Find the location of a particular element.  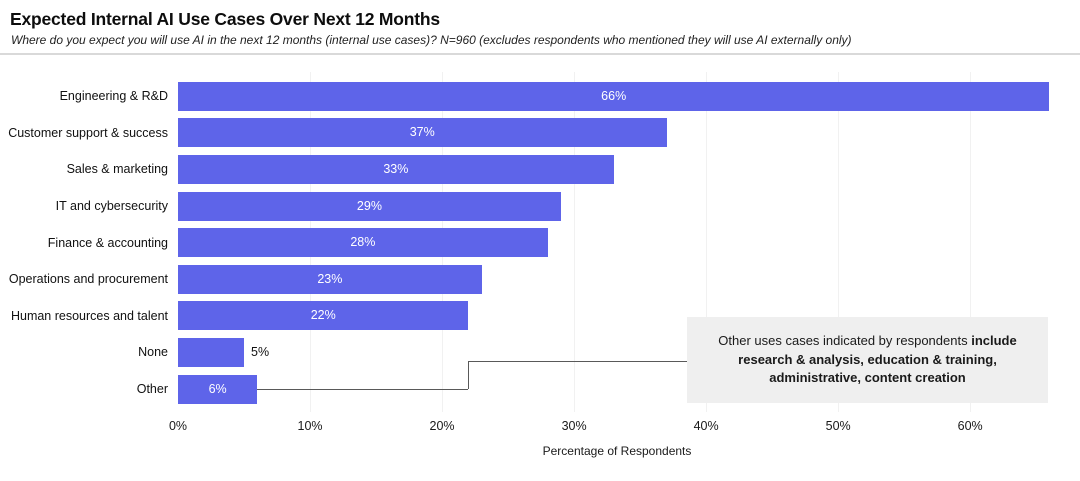

bar: 29% is located at coordinates (369, 206).